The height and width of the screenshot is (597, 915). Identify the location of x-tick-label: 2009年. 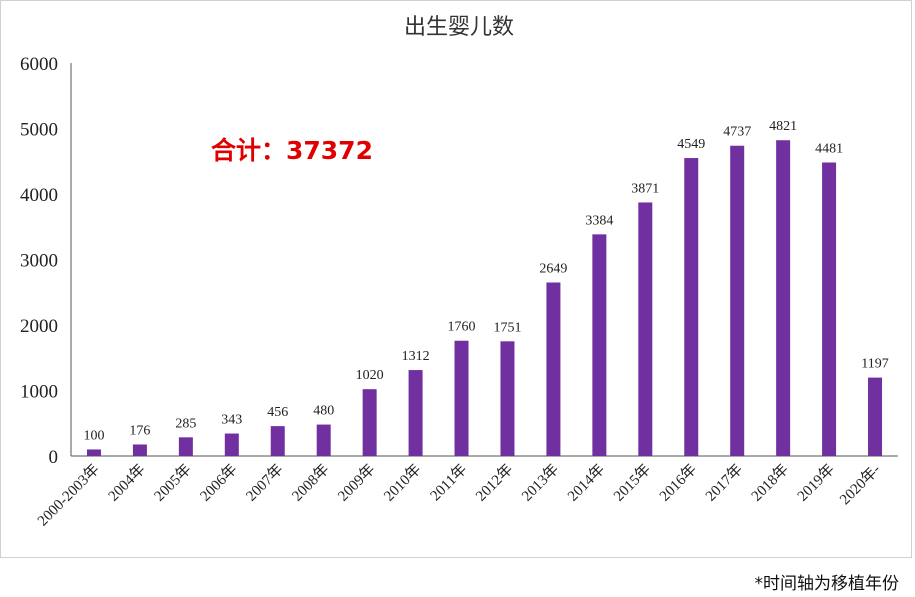
(357, 483).